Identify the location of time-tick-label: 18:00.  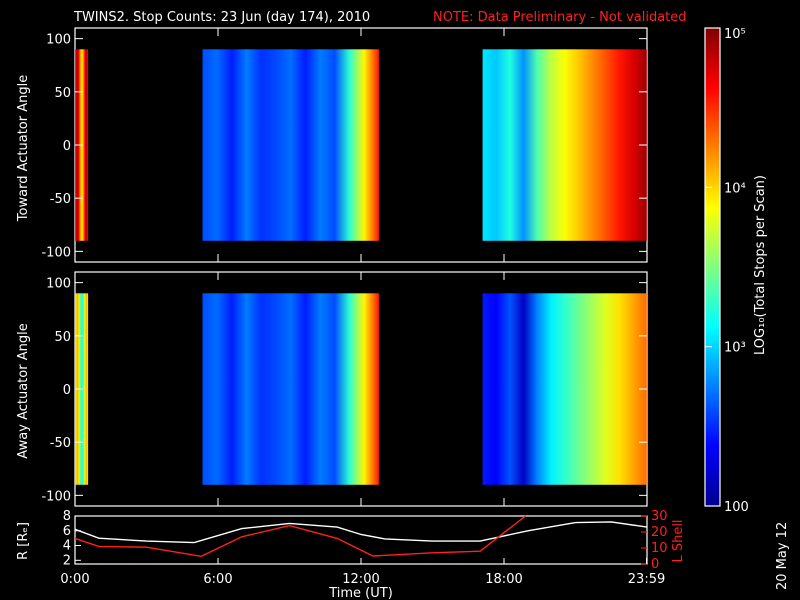
(503, 579).